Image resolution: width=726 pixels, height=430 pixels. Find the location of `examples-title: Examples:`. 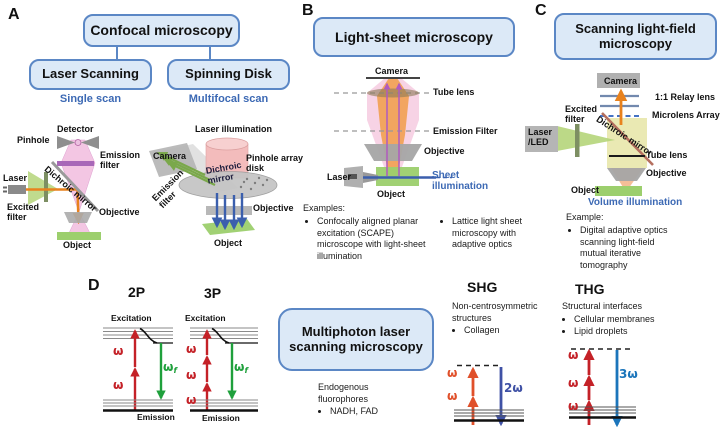

examples-title: Examples: is located at coordinates (324, 208).